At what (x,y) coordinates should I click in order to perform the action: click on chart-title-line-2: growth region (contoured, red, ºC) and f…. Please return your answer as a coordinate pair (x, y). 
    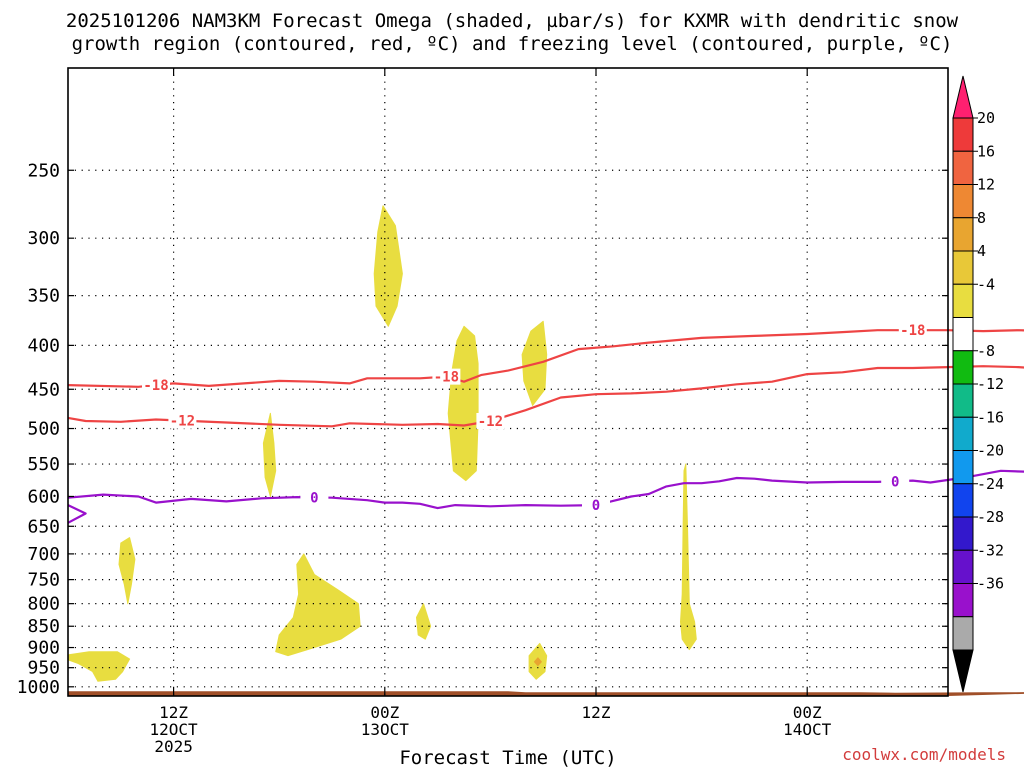
    Looking at the image, I should click on (512, 44).